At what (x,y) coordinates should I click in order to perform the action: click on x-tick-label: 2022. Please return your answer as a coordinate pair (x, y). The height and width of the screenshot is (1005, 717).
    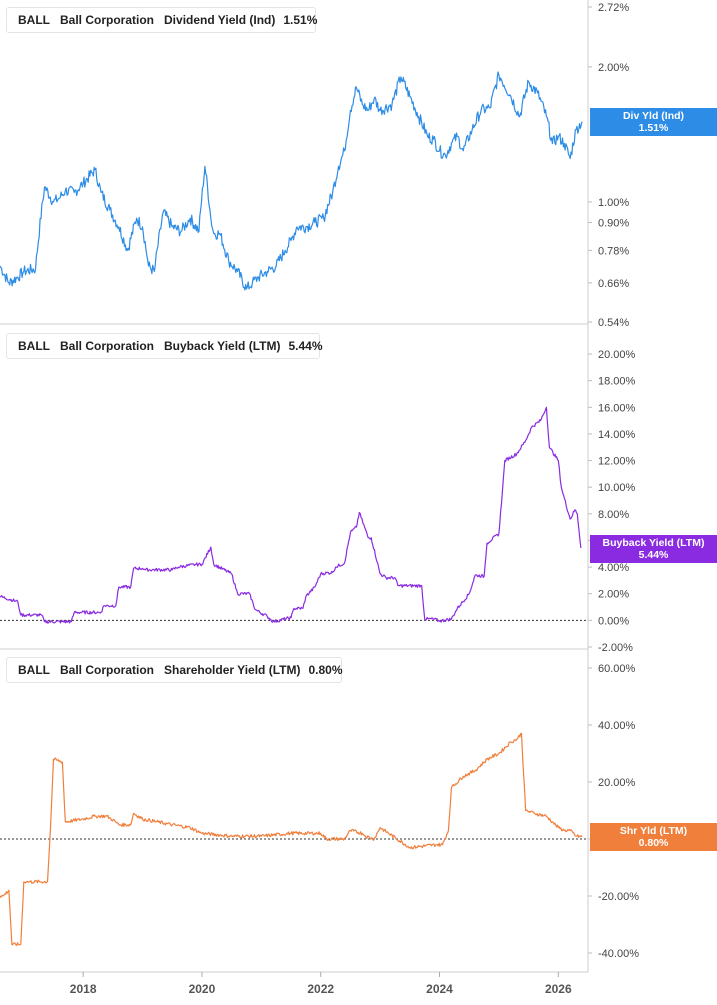
    Looking at the image, I should click on (320, 989).